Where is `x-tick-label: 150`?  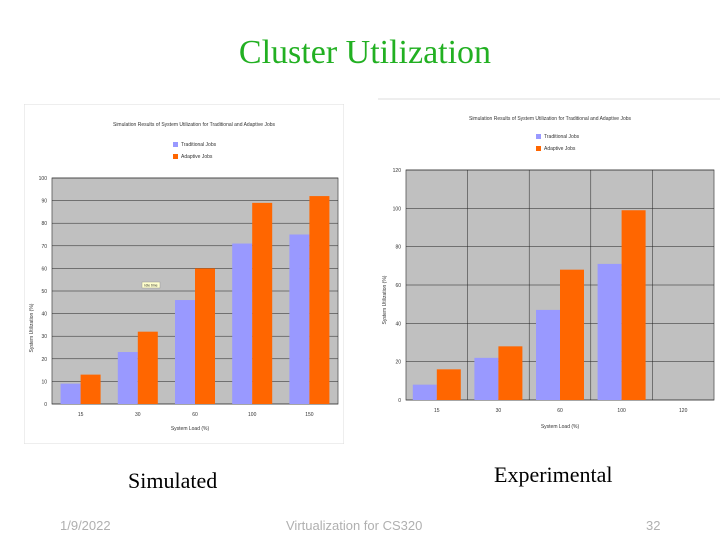
x-tick-label: 150 is located at coordinates (309, 415).